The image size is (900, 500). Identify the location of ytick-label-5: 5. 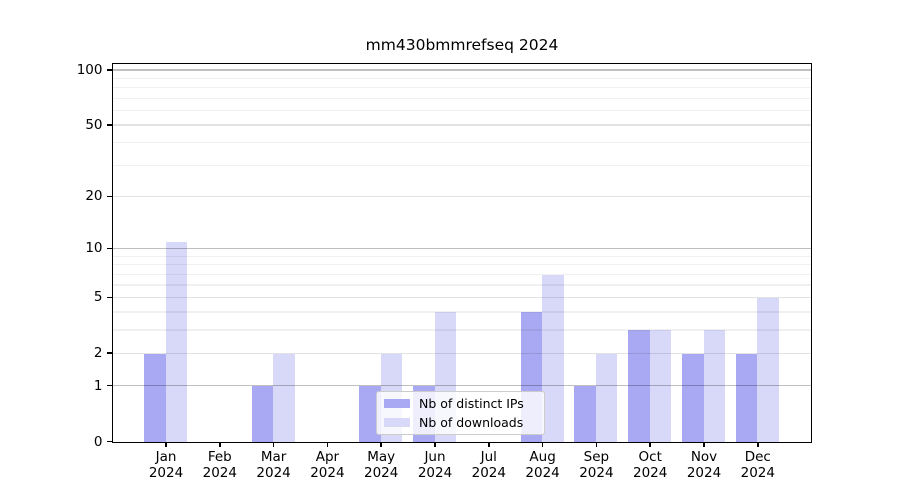
(98, 297).